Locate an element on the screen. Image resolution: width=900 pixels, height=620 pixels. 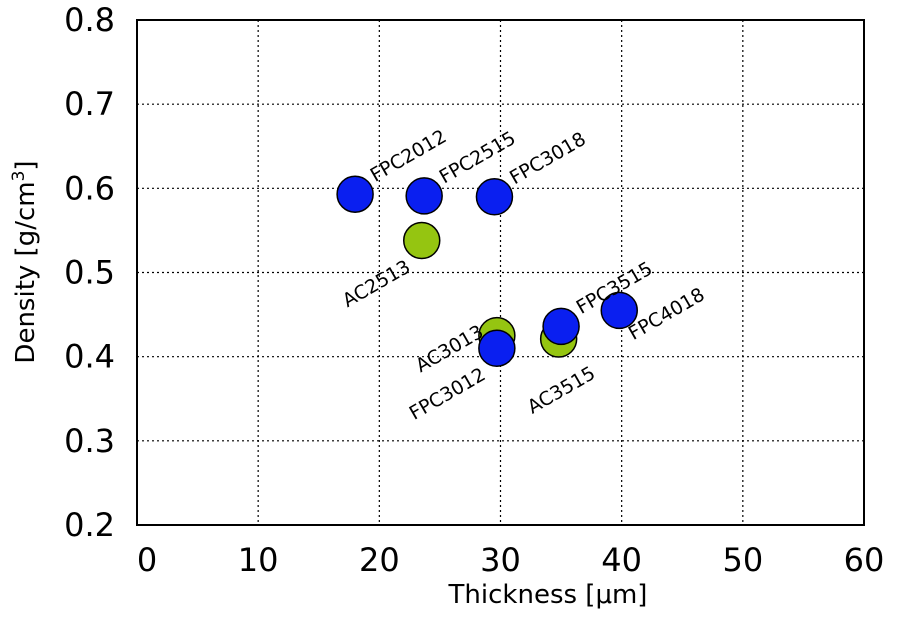
point-label-fpc3012: FPC3012 is located at coordinates (448, 394).